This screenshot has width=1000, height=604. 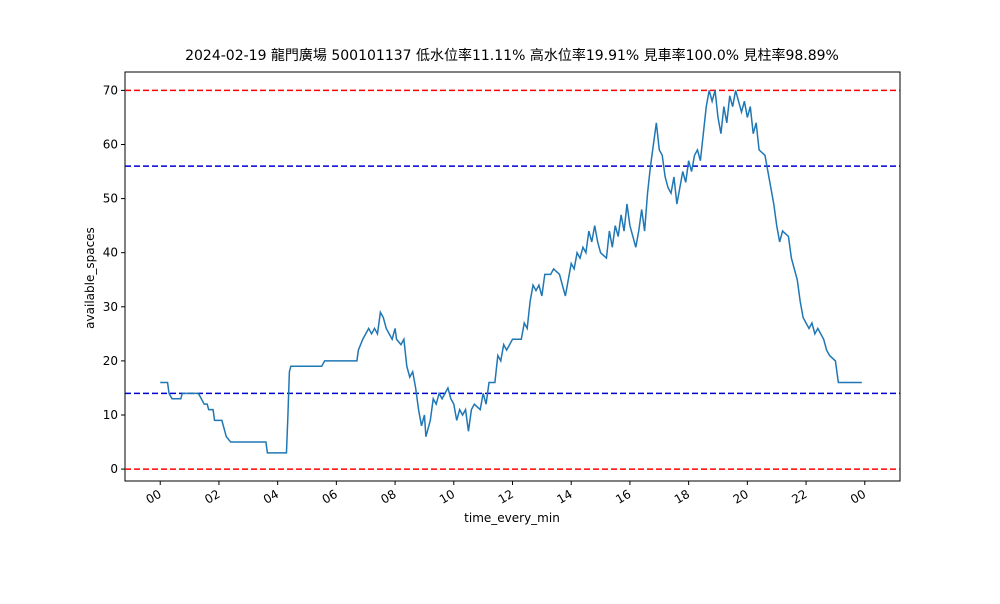 I want to click on x-axis-label: time_every_min, so click(x=512, y=518).